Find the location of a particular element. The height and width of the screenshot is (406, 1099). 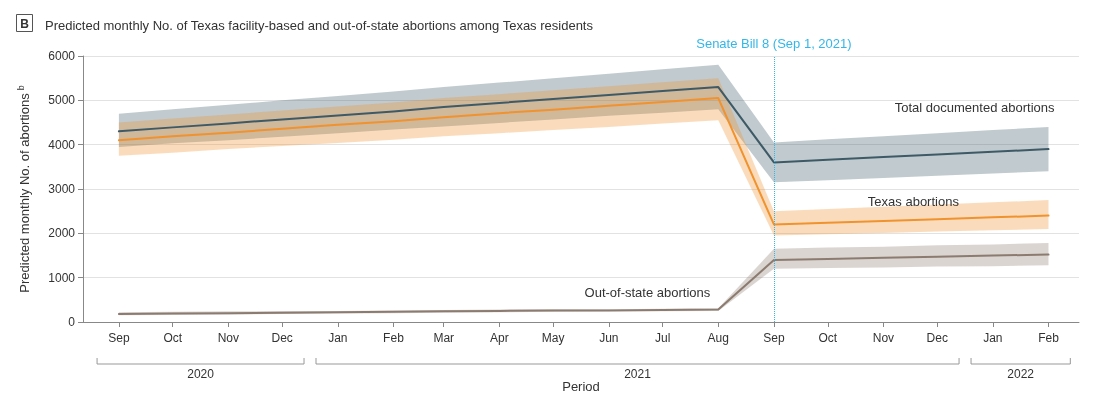

x-tick-label: May is located at coordinates (553, 338).